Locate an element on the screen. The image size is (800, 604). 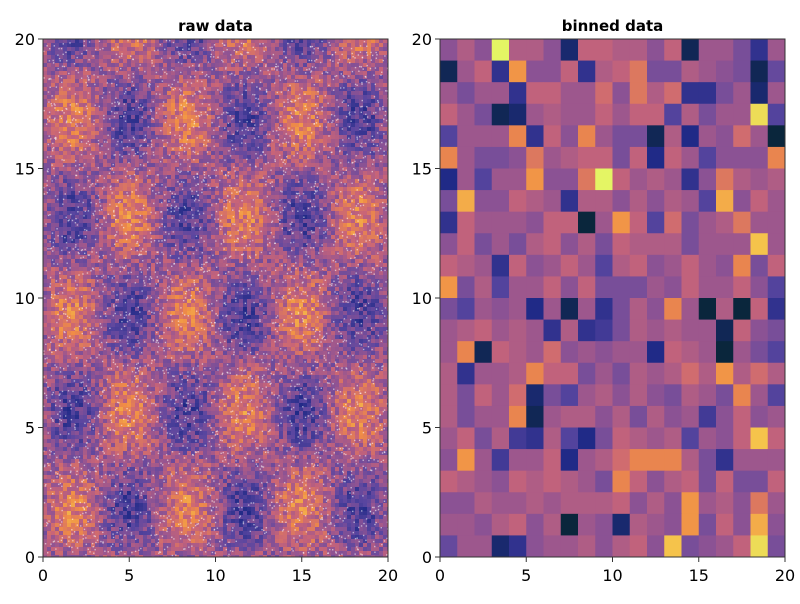
raw-data-title: raw data is located at coordinates (215, 26).